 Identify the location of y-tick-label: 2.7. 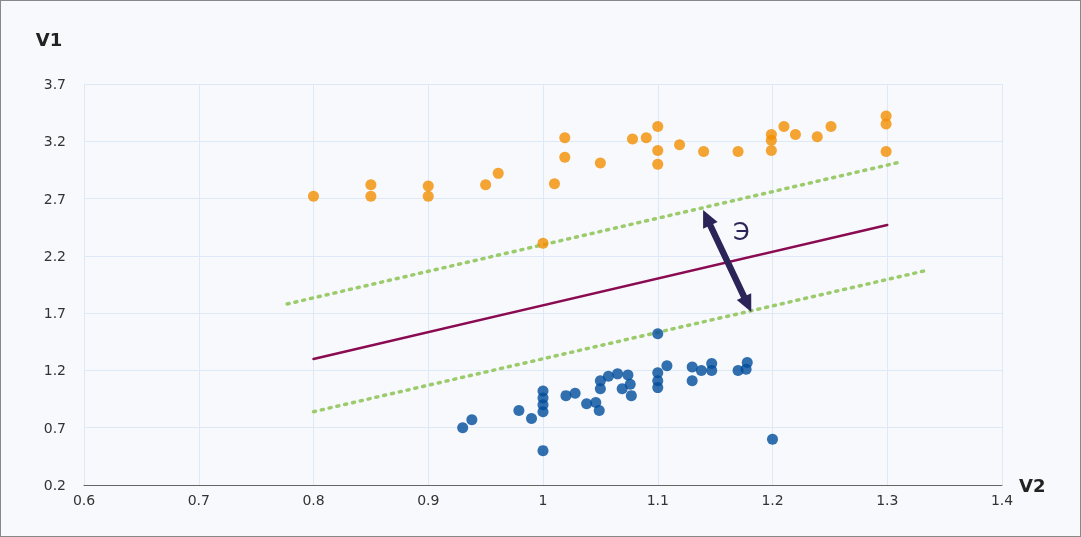
(54, 198).